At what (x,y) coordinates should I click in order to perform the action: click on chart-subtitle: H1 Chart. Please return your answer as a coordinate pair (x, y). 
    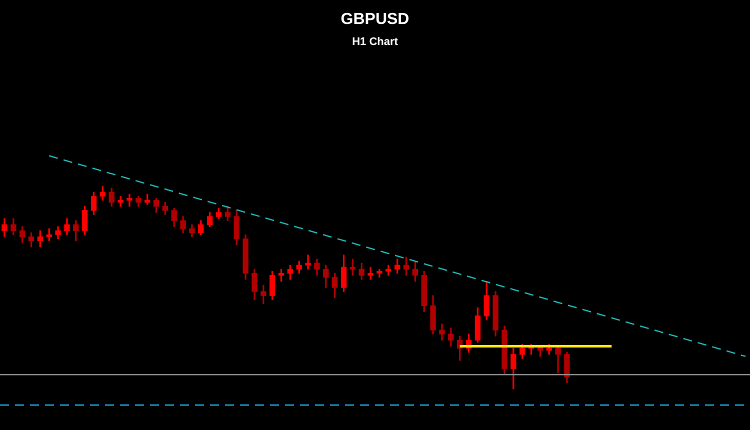
    Looking at the image, I should click on (375, 42).